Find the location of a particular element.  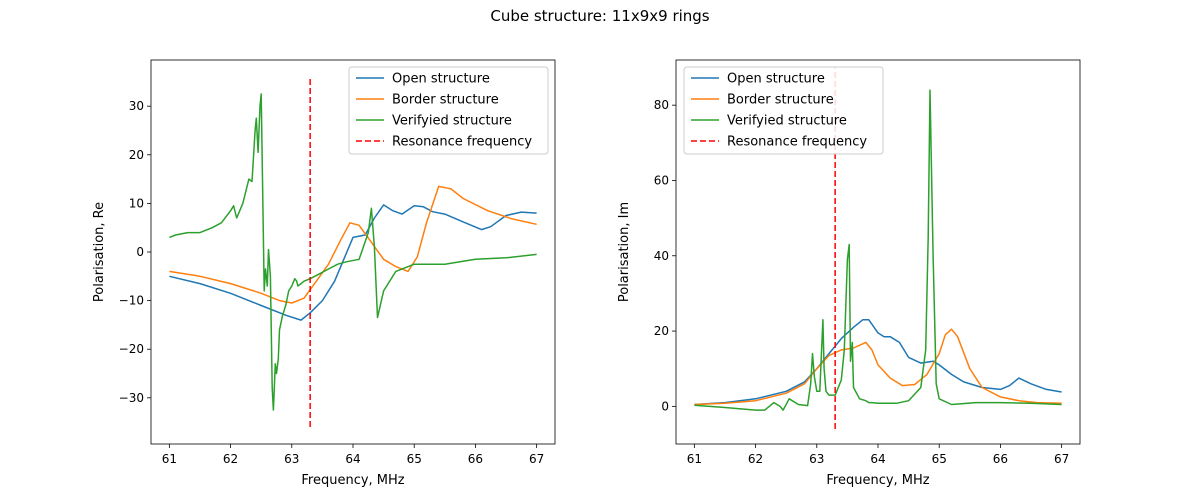

im-legend-label-open: Open structure is located at coordinates (776, 79).